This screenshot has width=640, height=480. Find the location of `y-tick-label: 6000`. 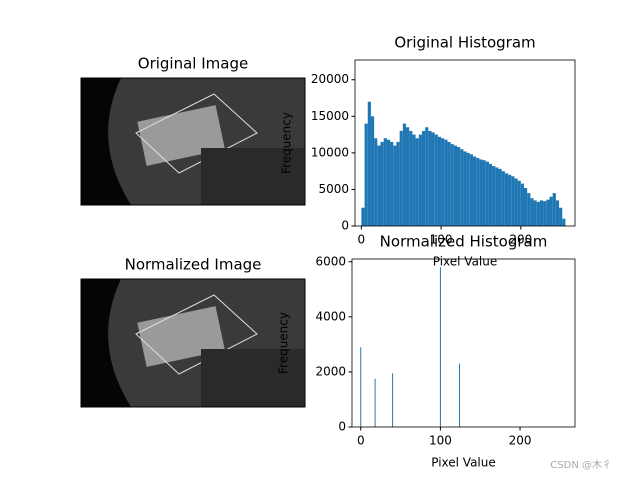

y-tick-label: 6000 is located at coordinates (330, 261).